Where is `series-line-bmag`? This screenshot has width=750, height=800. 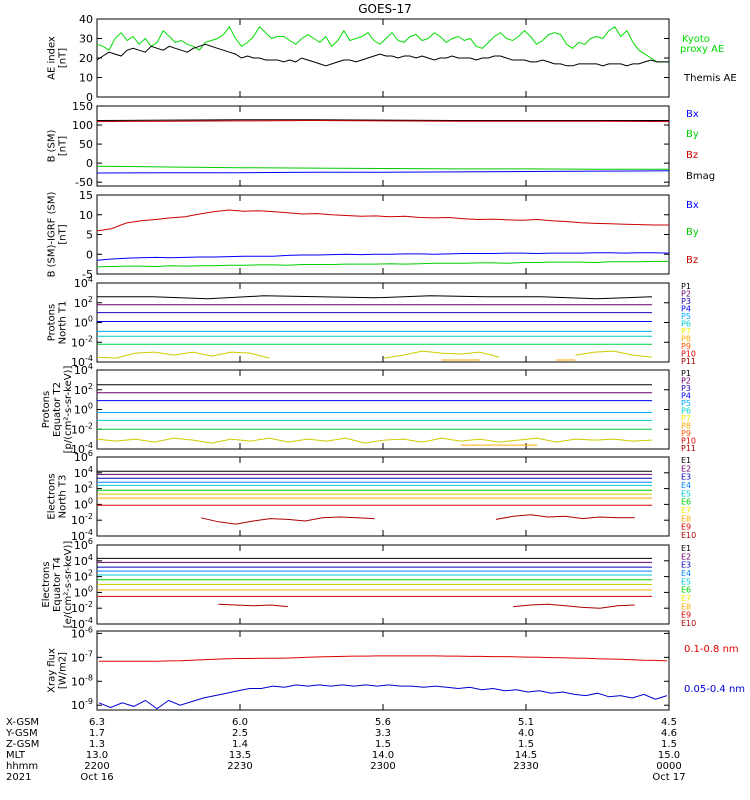 series-line-bmag is located at coordinates (382, 120).